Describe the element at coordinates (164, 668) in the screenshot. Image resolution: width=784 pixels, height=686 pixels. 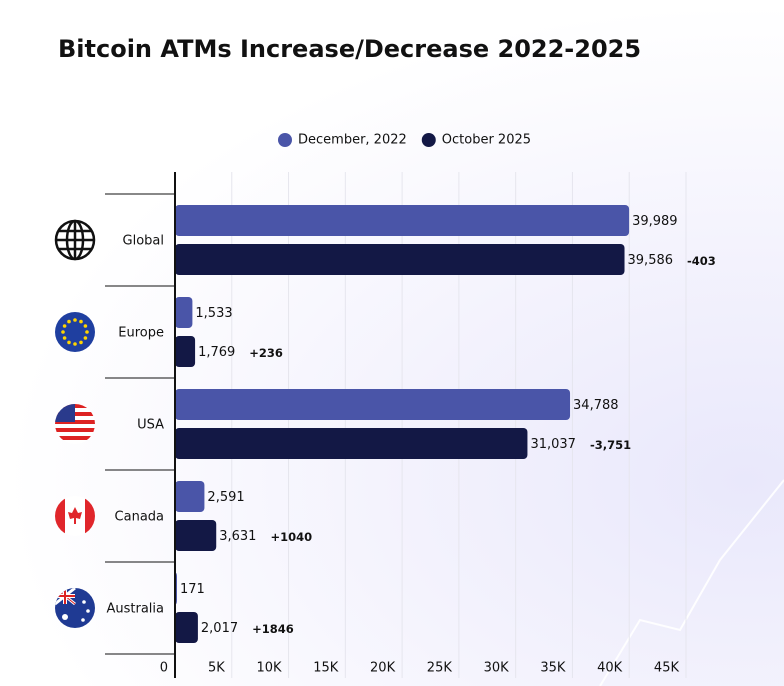
I see `x-tick-label: 0` at that location.